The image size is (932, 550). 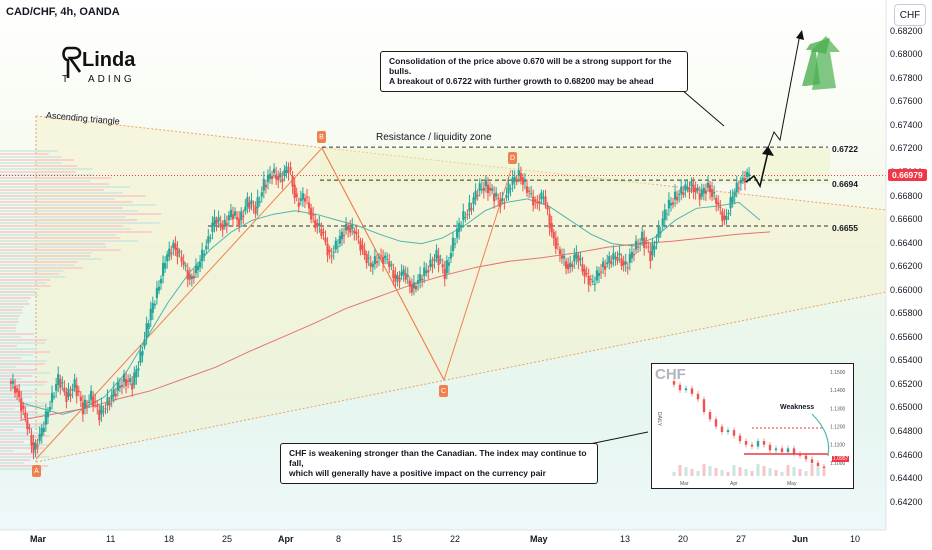 What do you see at coordinates (716, 472) in the screenshot?
I see `inset-volume-bar` at bounding box center [716, 472].